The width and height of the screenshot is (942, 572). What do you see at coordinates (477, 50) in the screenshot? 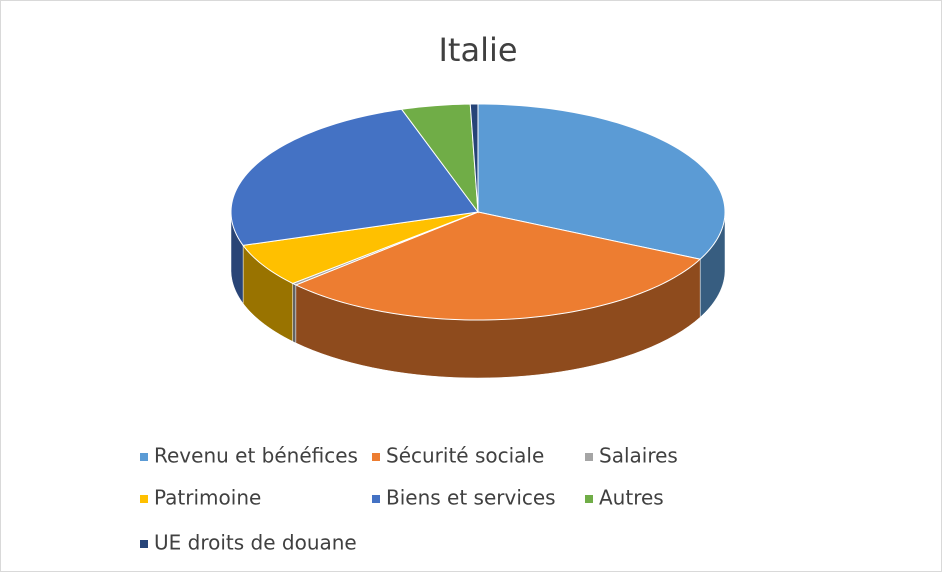
I see `chart-title: Italie` at bounding box center [477, 50].